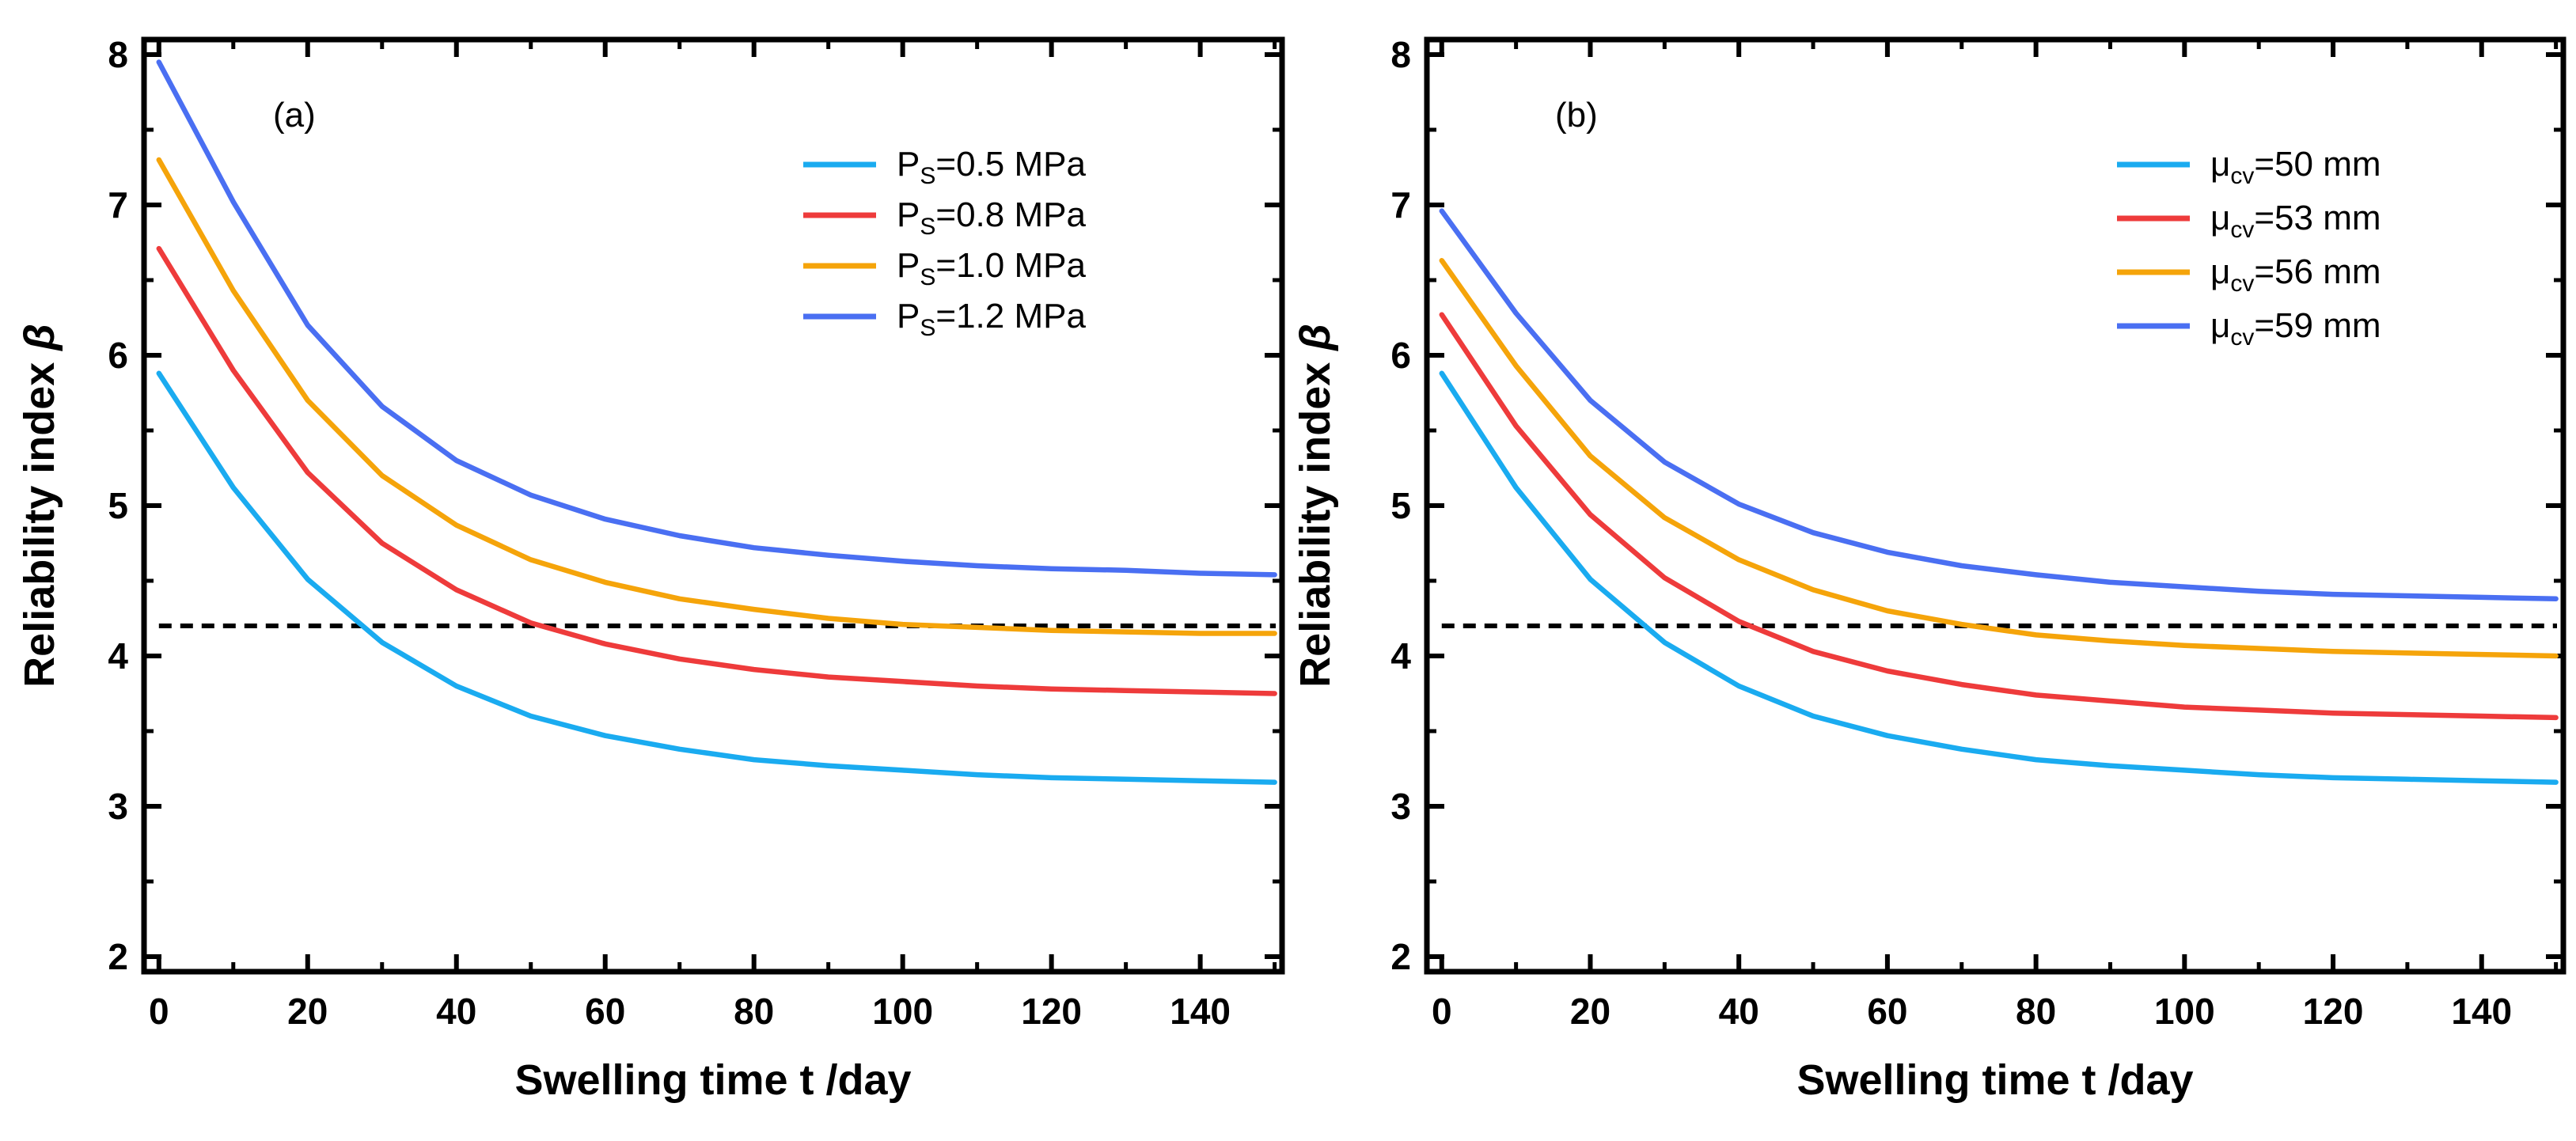  I want to click on panel-b-legend-label: μcv=53 mm, so click(2295, 221).